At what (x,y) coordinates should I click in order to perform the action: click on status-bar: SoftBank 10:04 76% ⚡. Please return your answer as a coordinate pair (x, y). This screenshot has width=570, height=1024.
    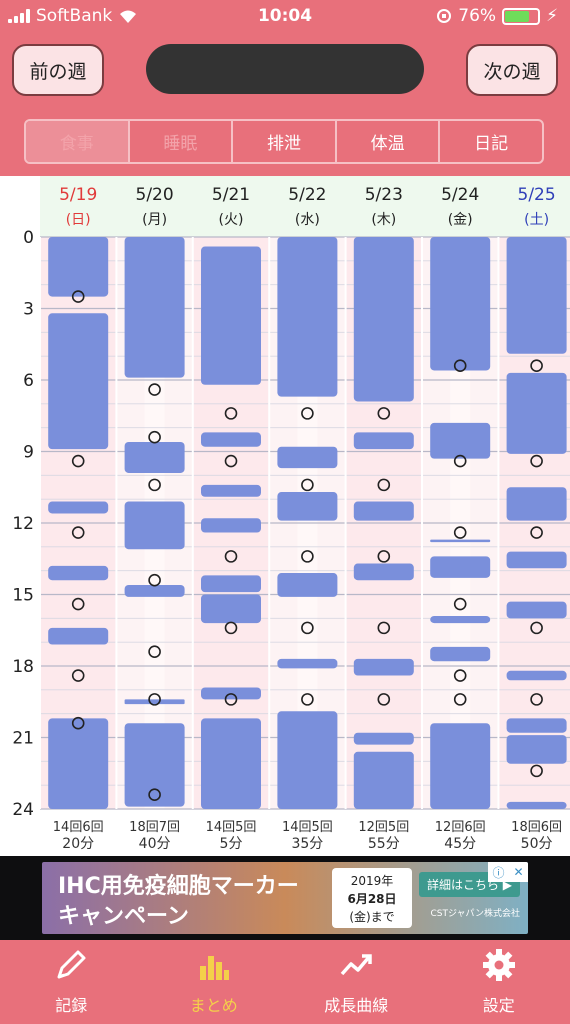
    Looking at the image, I should click on (285, 16).